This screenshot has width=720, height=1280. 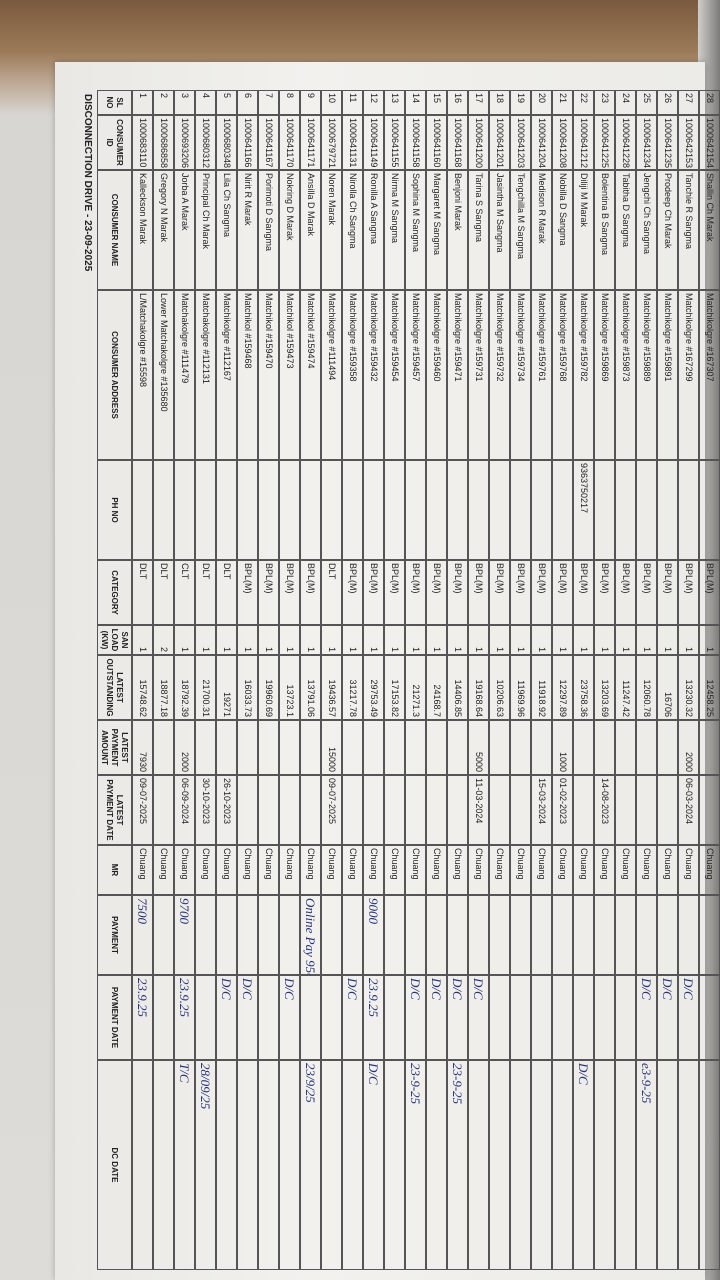 What do you see at coordinates (457, 102) in the screenshot?
I see `cell: 16` at bounding box center [457, 102].